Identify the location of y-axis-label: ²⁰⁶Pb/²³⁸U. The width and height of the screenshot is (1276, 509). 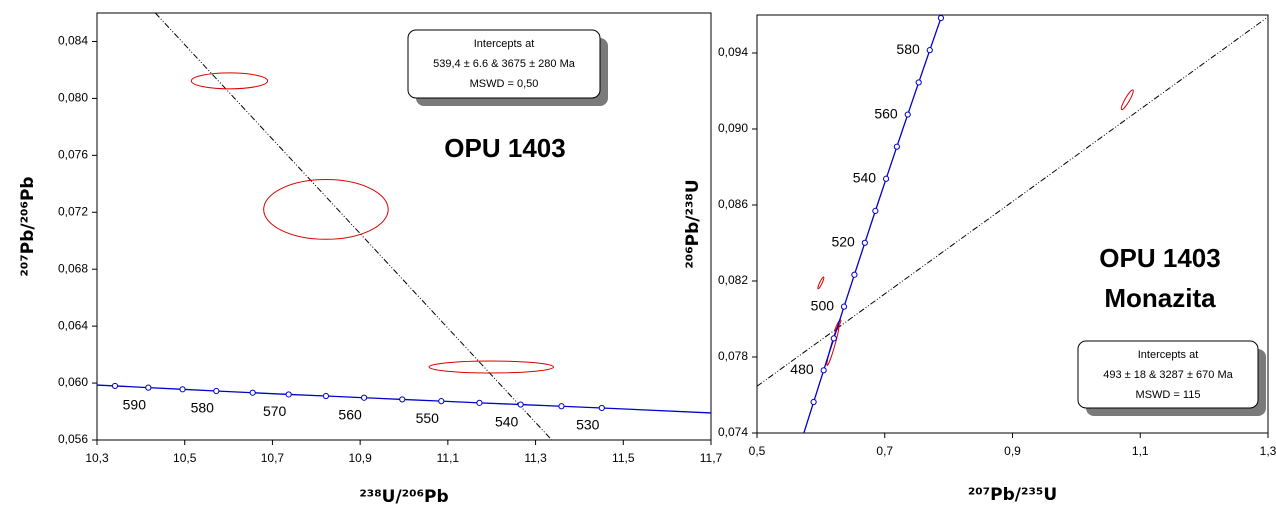
(693, 223).